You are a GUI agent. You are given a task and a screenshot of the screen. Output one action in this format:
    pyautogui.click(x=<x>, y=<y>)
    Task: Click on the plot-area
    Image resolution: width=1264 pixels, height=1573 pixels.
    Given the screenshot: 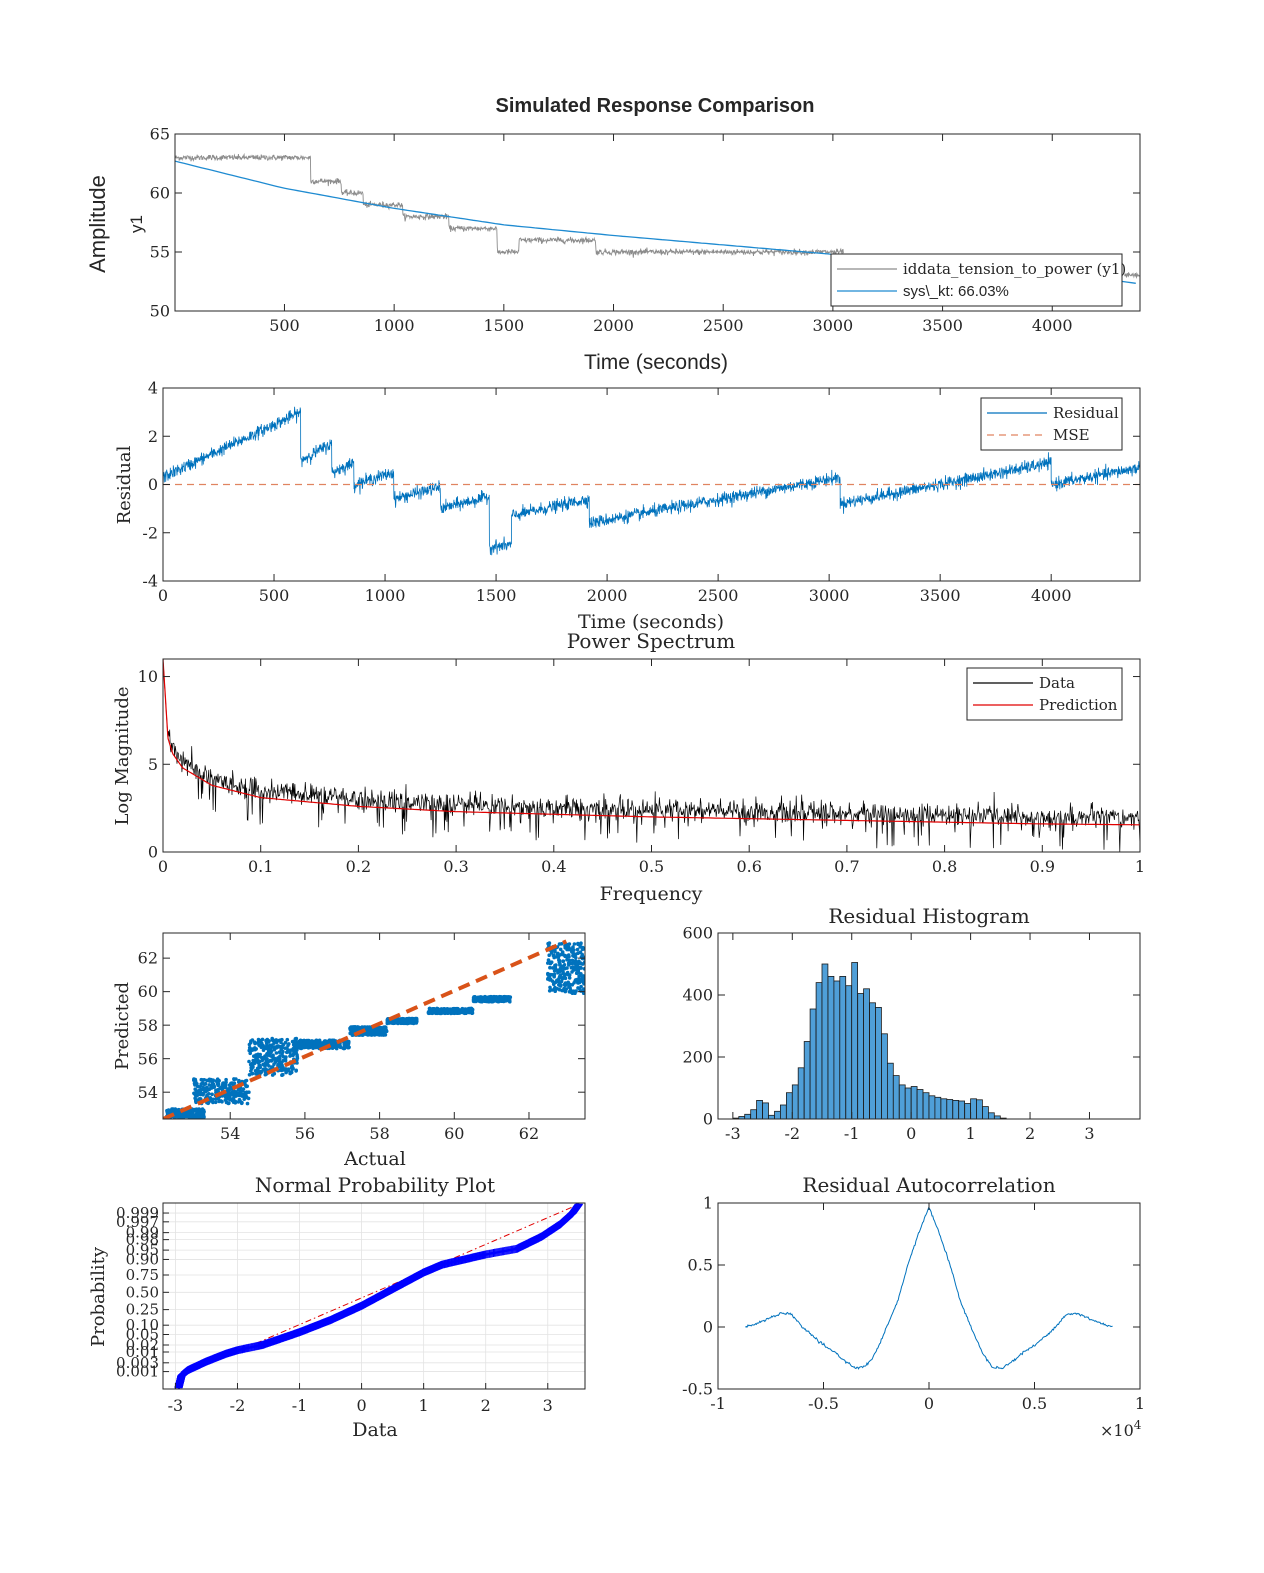 What is the action you would take?
    pyautogui.click(x=651, y=755)
    